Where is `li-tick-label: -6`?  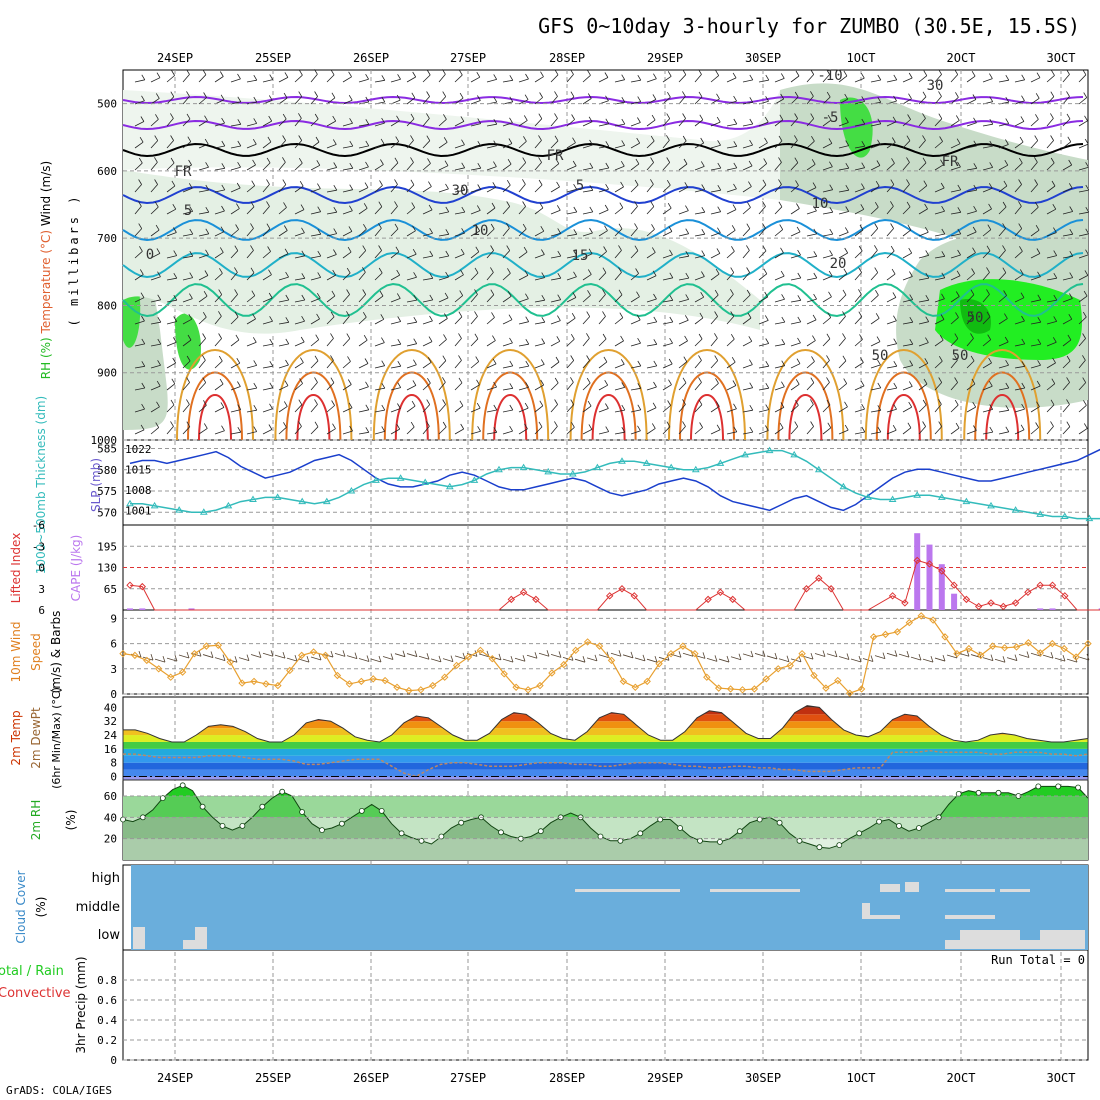
li-tick-label: -6 is located at coordinates (38, 525).